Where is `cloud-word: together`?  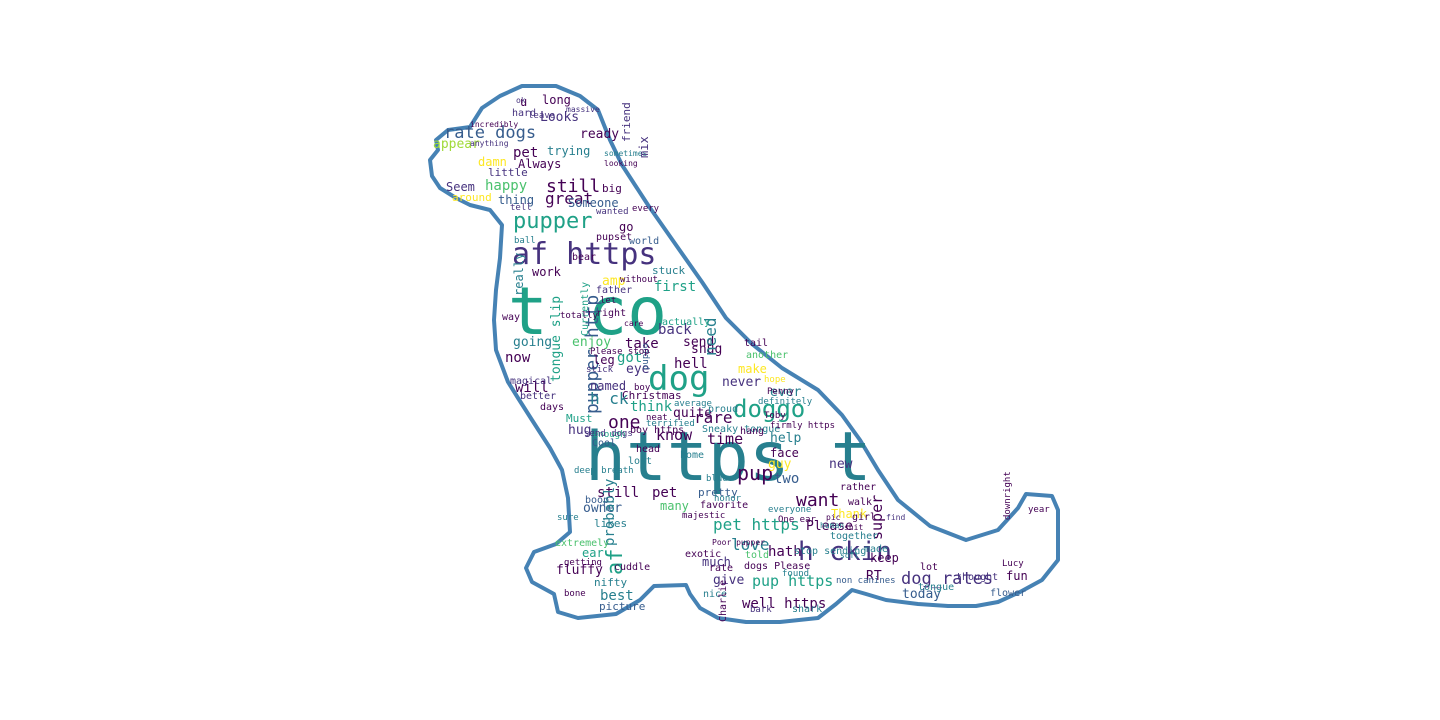
cloud-word: together is located at coordinates (854, 536).